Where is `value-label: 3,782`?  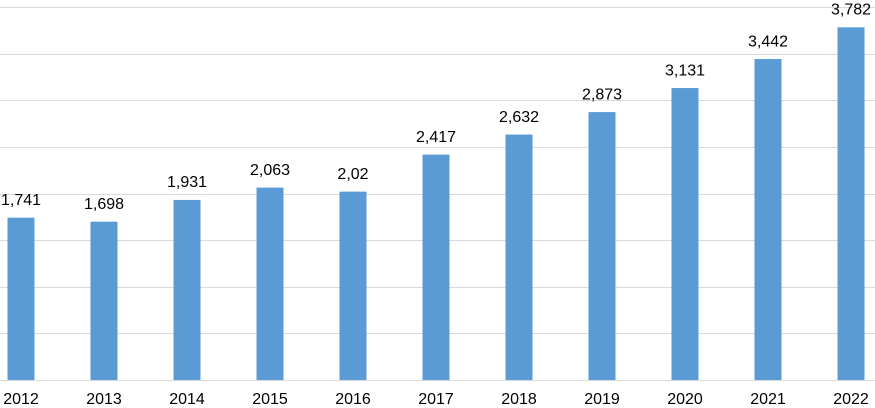 value-label: 3,782 is located at coordinates (851, 10).